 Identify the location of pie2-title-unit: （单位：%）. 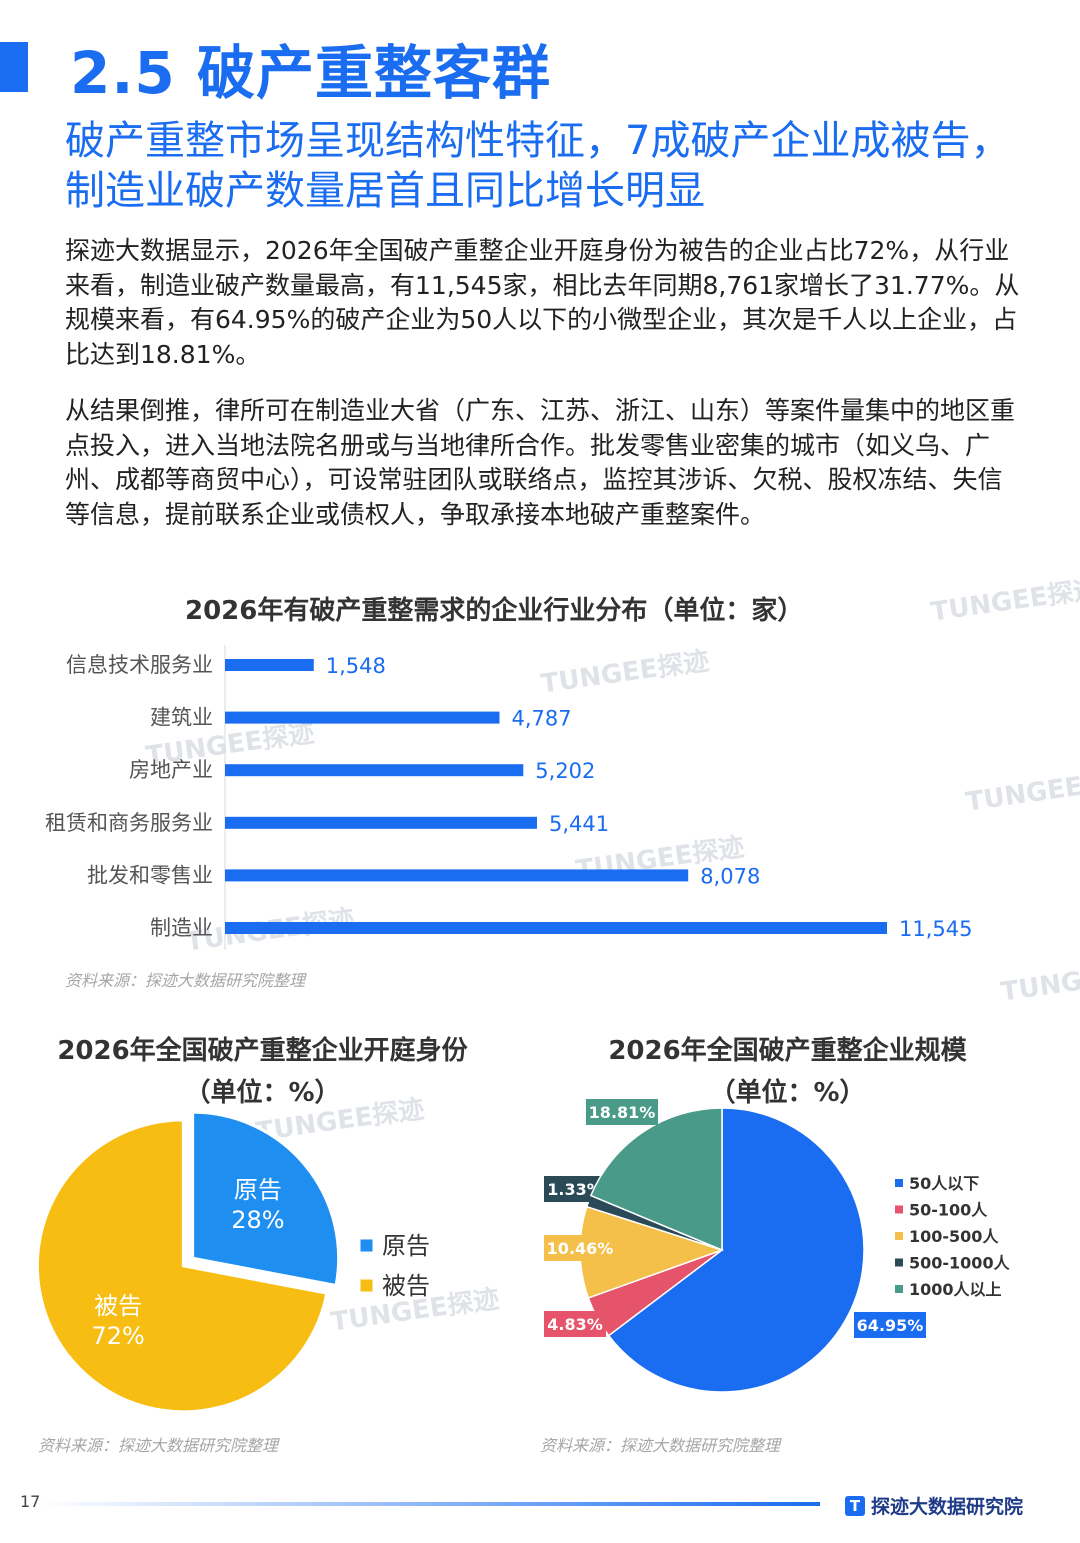
(787, 1093).